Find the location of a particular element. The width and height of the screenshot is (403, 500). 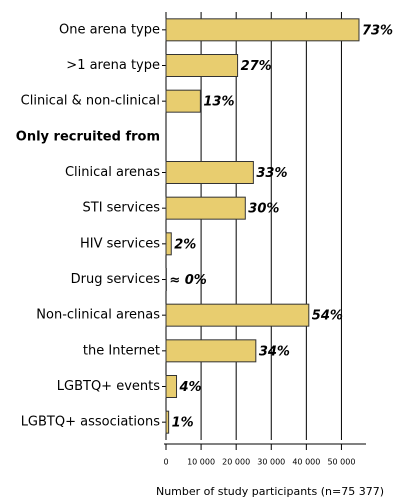

value-label: ≈ 0% is located at coordinates (188, 280).